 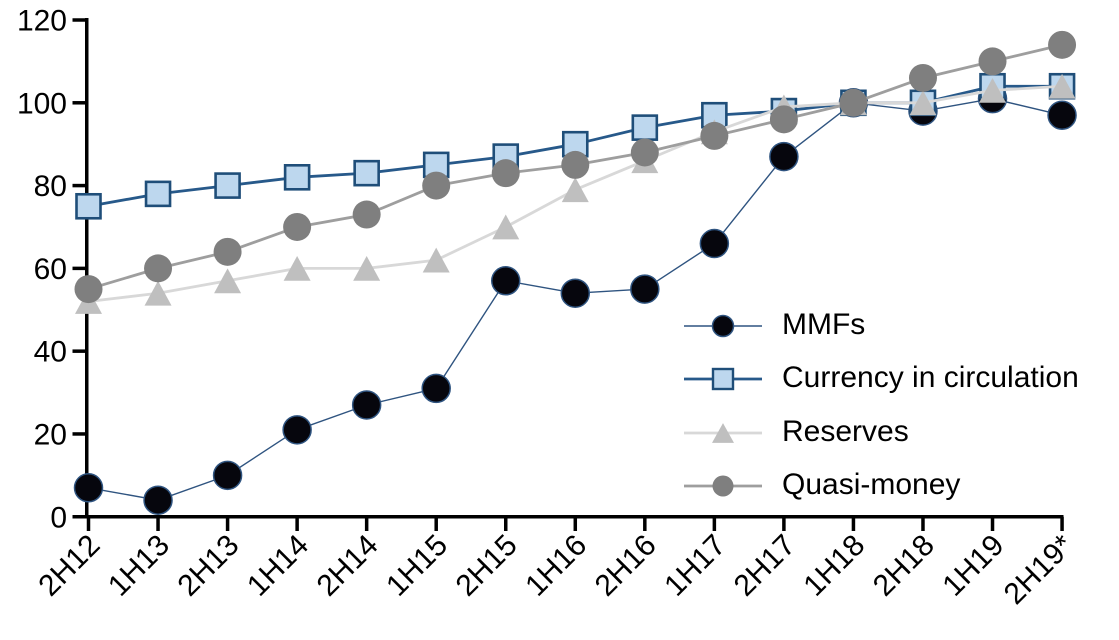 I want to click on legend-label-mmfs: MMFs, so click(x=824, y=324).